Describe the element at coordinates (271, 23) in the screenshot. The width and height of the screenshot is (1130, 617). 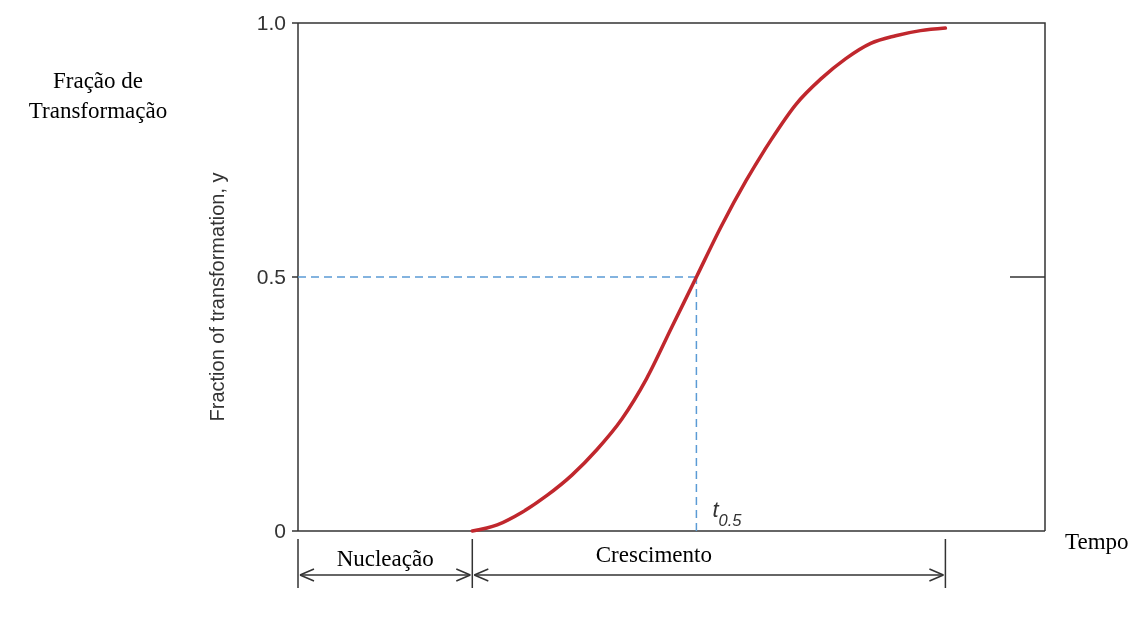
I see `y-tick-label: 1.0` at that location.